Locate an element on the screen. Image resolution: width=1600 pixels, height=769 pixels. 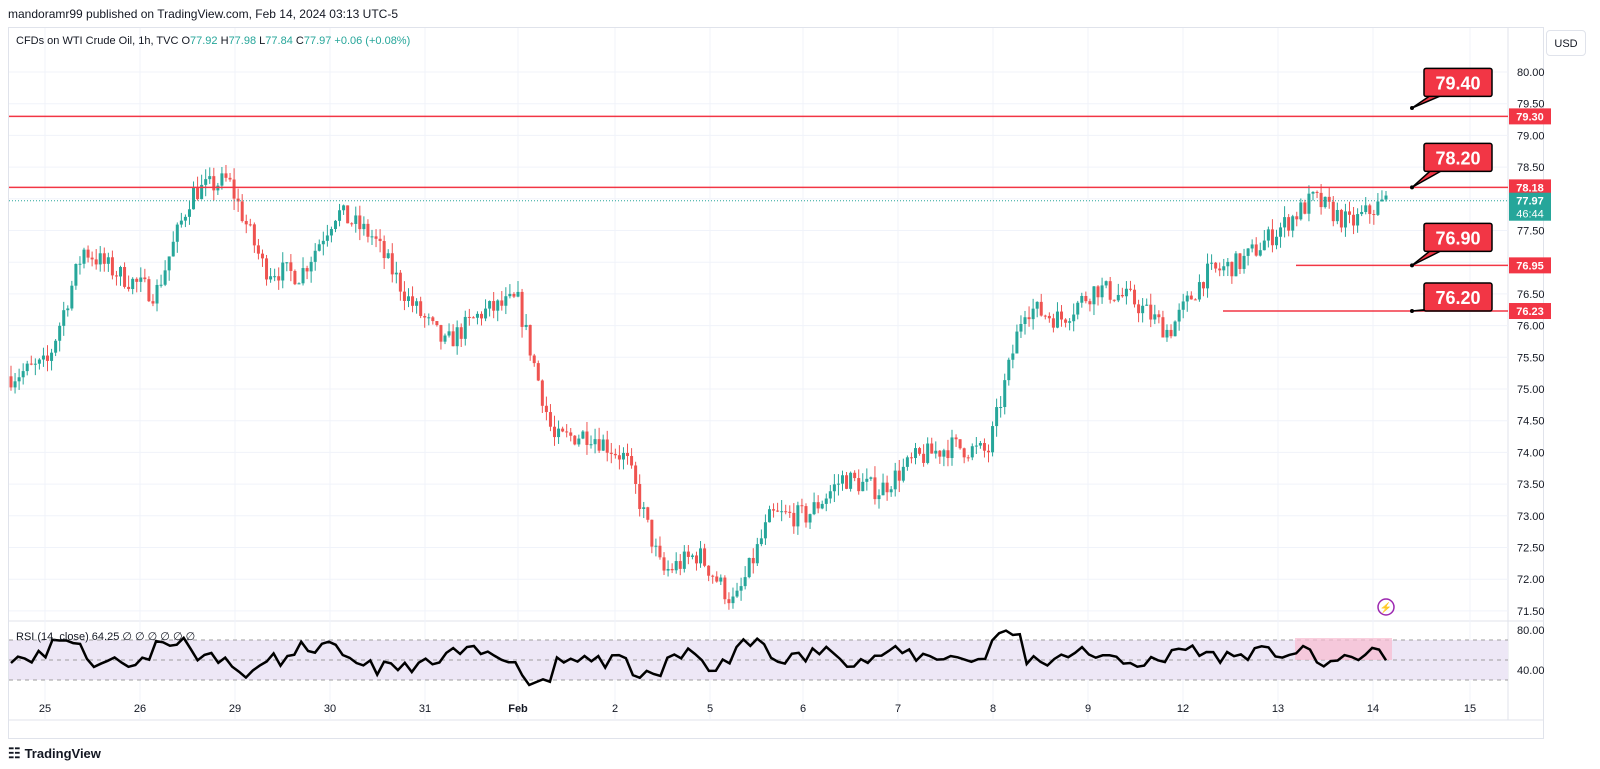
level-axis-label: 76.95 is located at coordinates (1530, 266).